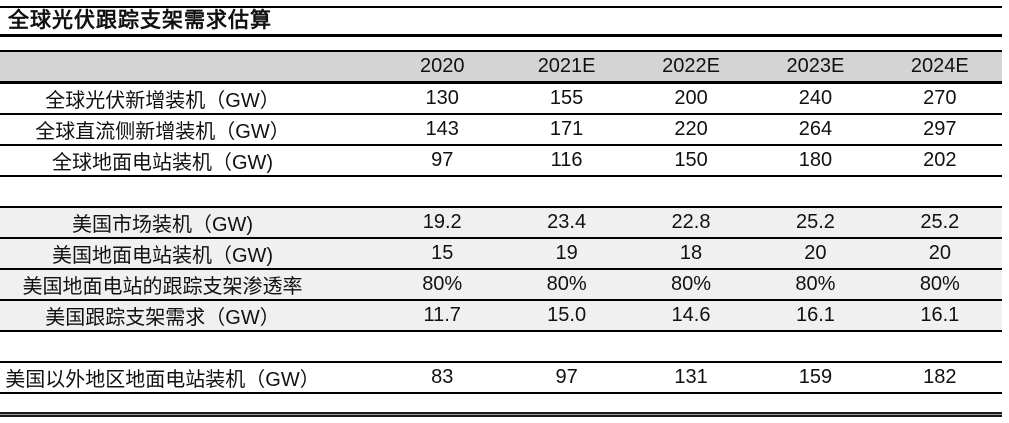 The height and width of the screenshot is (423, 1009). What do you see at coordinates (566, 160) in the screenshot?
I see `cell-value: 116` at bounding box center [566, 160].